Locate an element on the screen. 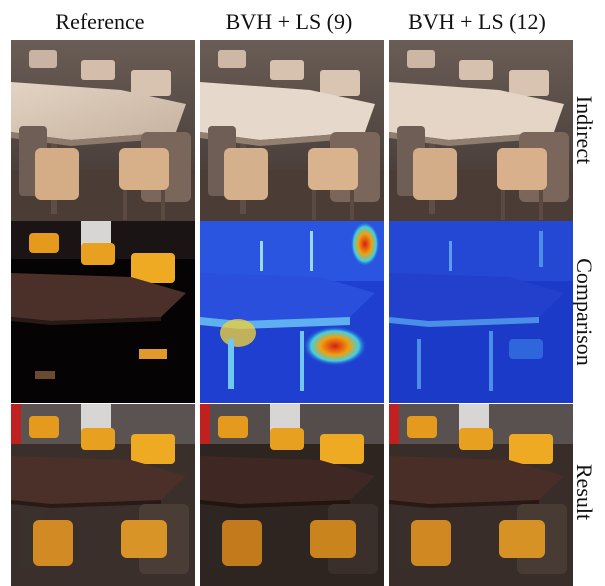 This screenshot has width=605, height=586. column-title-bvh-ls-9: BVH + LS (9) is located at coordinates (289, 21).